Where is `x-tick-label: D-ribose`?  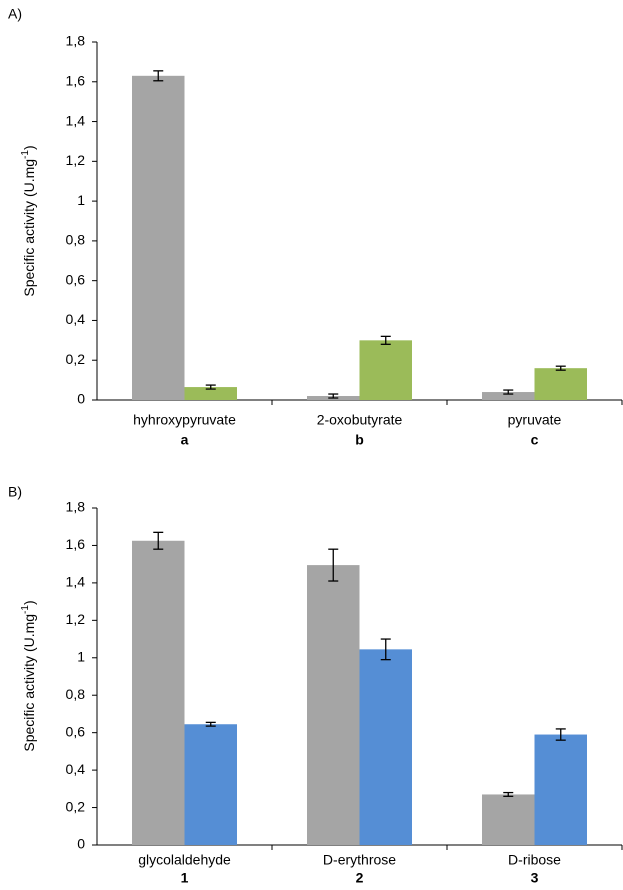
x-tick-label: D-ribose is located at coordinates (534, 860).